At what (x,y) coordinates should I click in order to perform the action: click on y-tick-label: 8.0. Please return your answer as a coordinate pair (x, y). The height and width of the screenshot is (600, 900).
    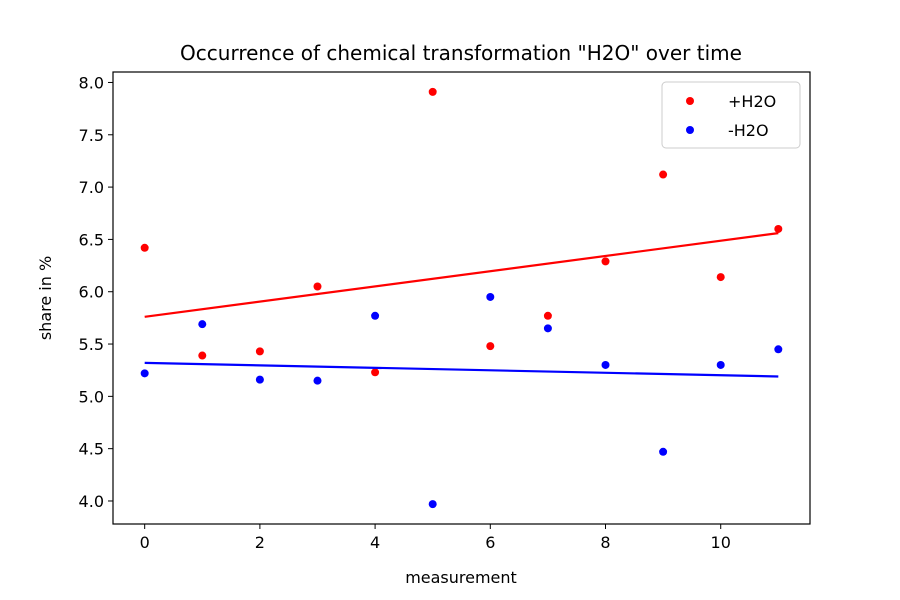
    Looking at the image, I should click on (91, 82).